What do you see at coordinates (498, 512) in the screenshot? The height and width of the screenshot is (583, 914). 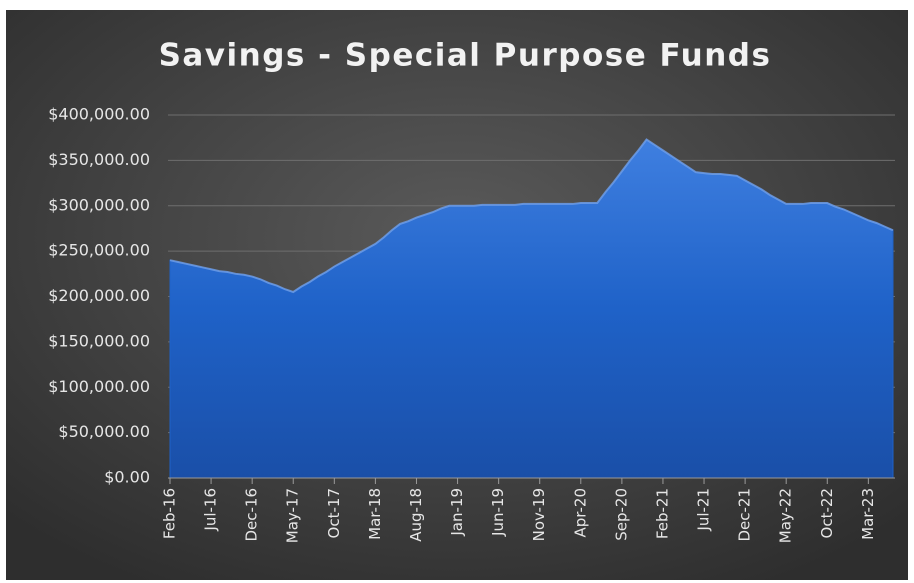 I see `x-tick-label: Jun-19` at bounding box center [498, 512].